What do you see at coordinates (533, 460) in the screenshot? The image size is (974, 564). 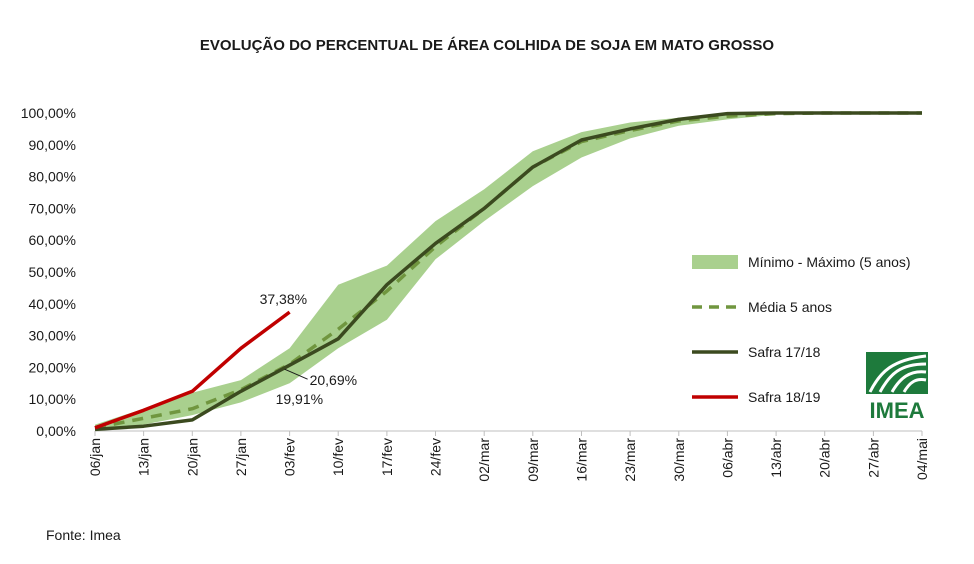 I see `x-tick-label: 09/mar` at bounding box center [533, 460].